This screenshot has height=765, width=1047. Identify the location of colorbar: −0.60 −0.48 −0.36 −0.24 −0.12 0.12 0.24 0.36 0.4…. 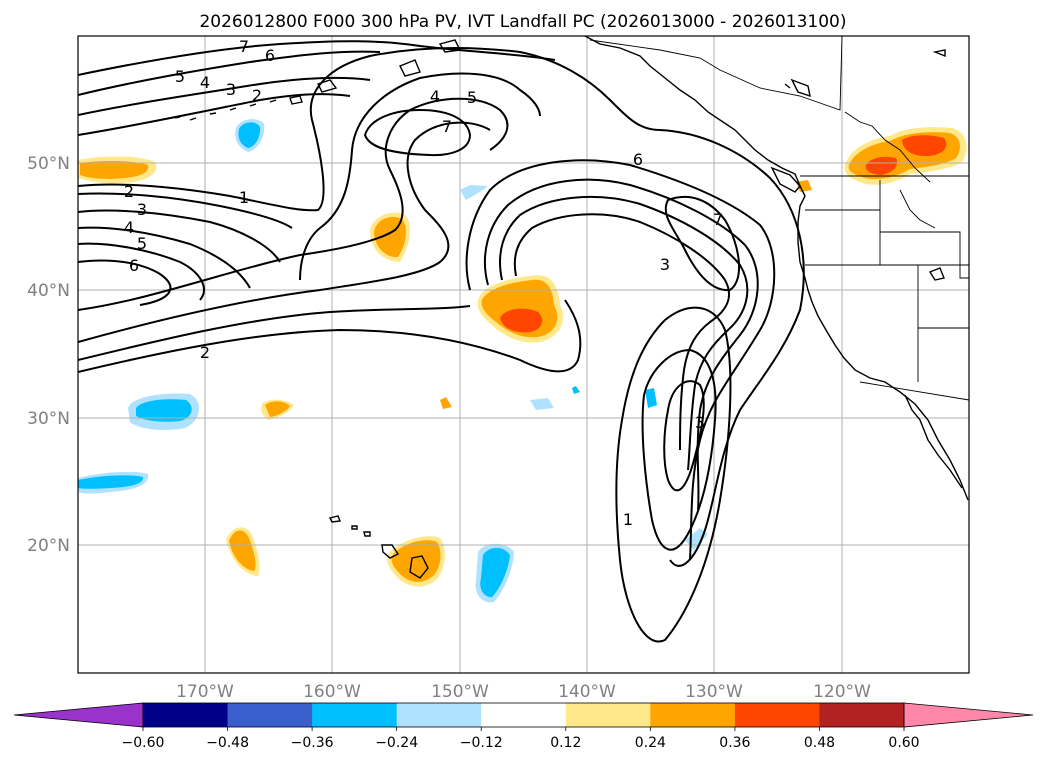
(523, 726).